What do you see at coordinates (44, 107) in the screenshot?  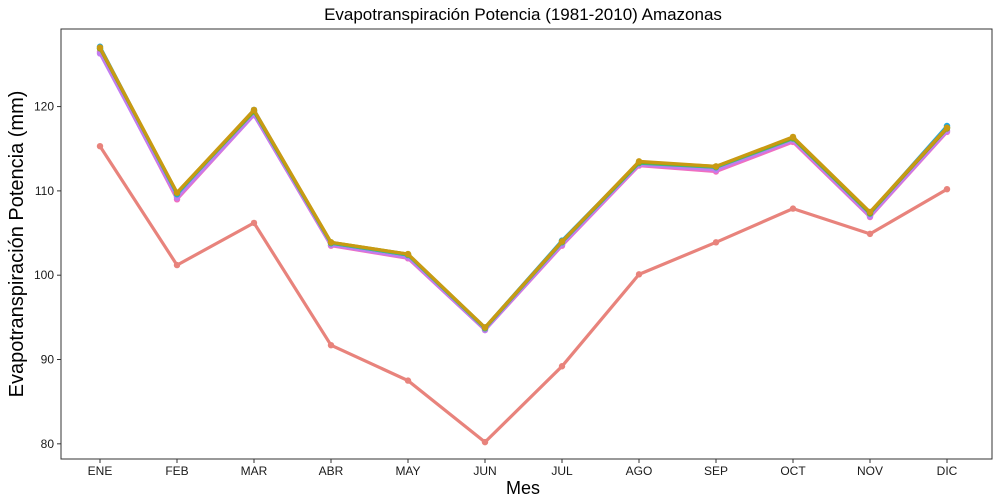 I see `y-tick-label: 120` at bounding box center [44, 107].